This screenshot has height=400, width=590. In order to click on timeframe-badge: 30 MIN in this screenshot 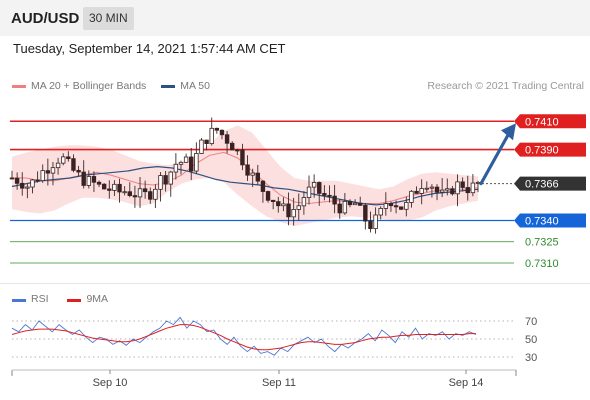, I will do `click(108, 18)`.